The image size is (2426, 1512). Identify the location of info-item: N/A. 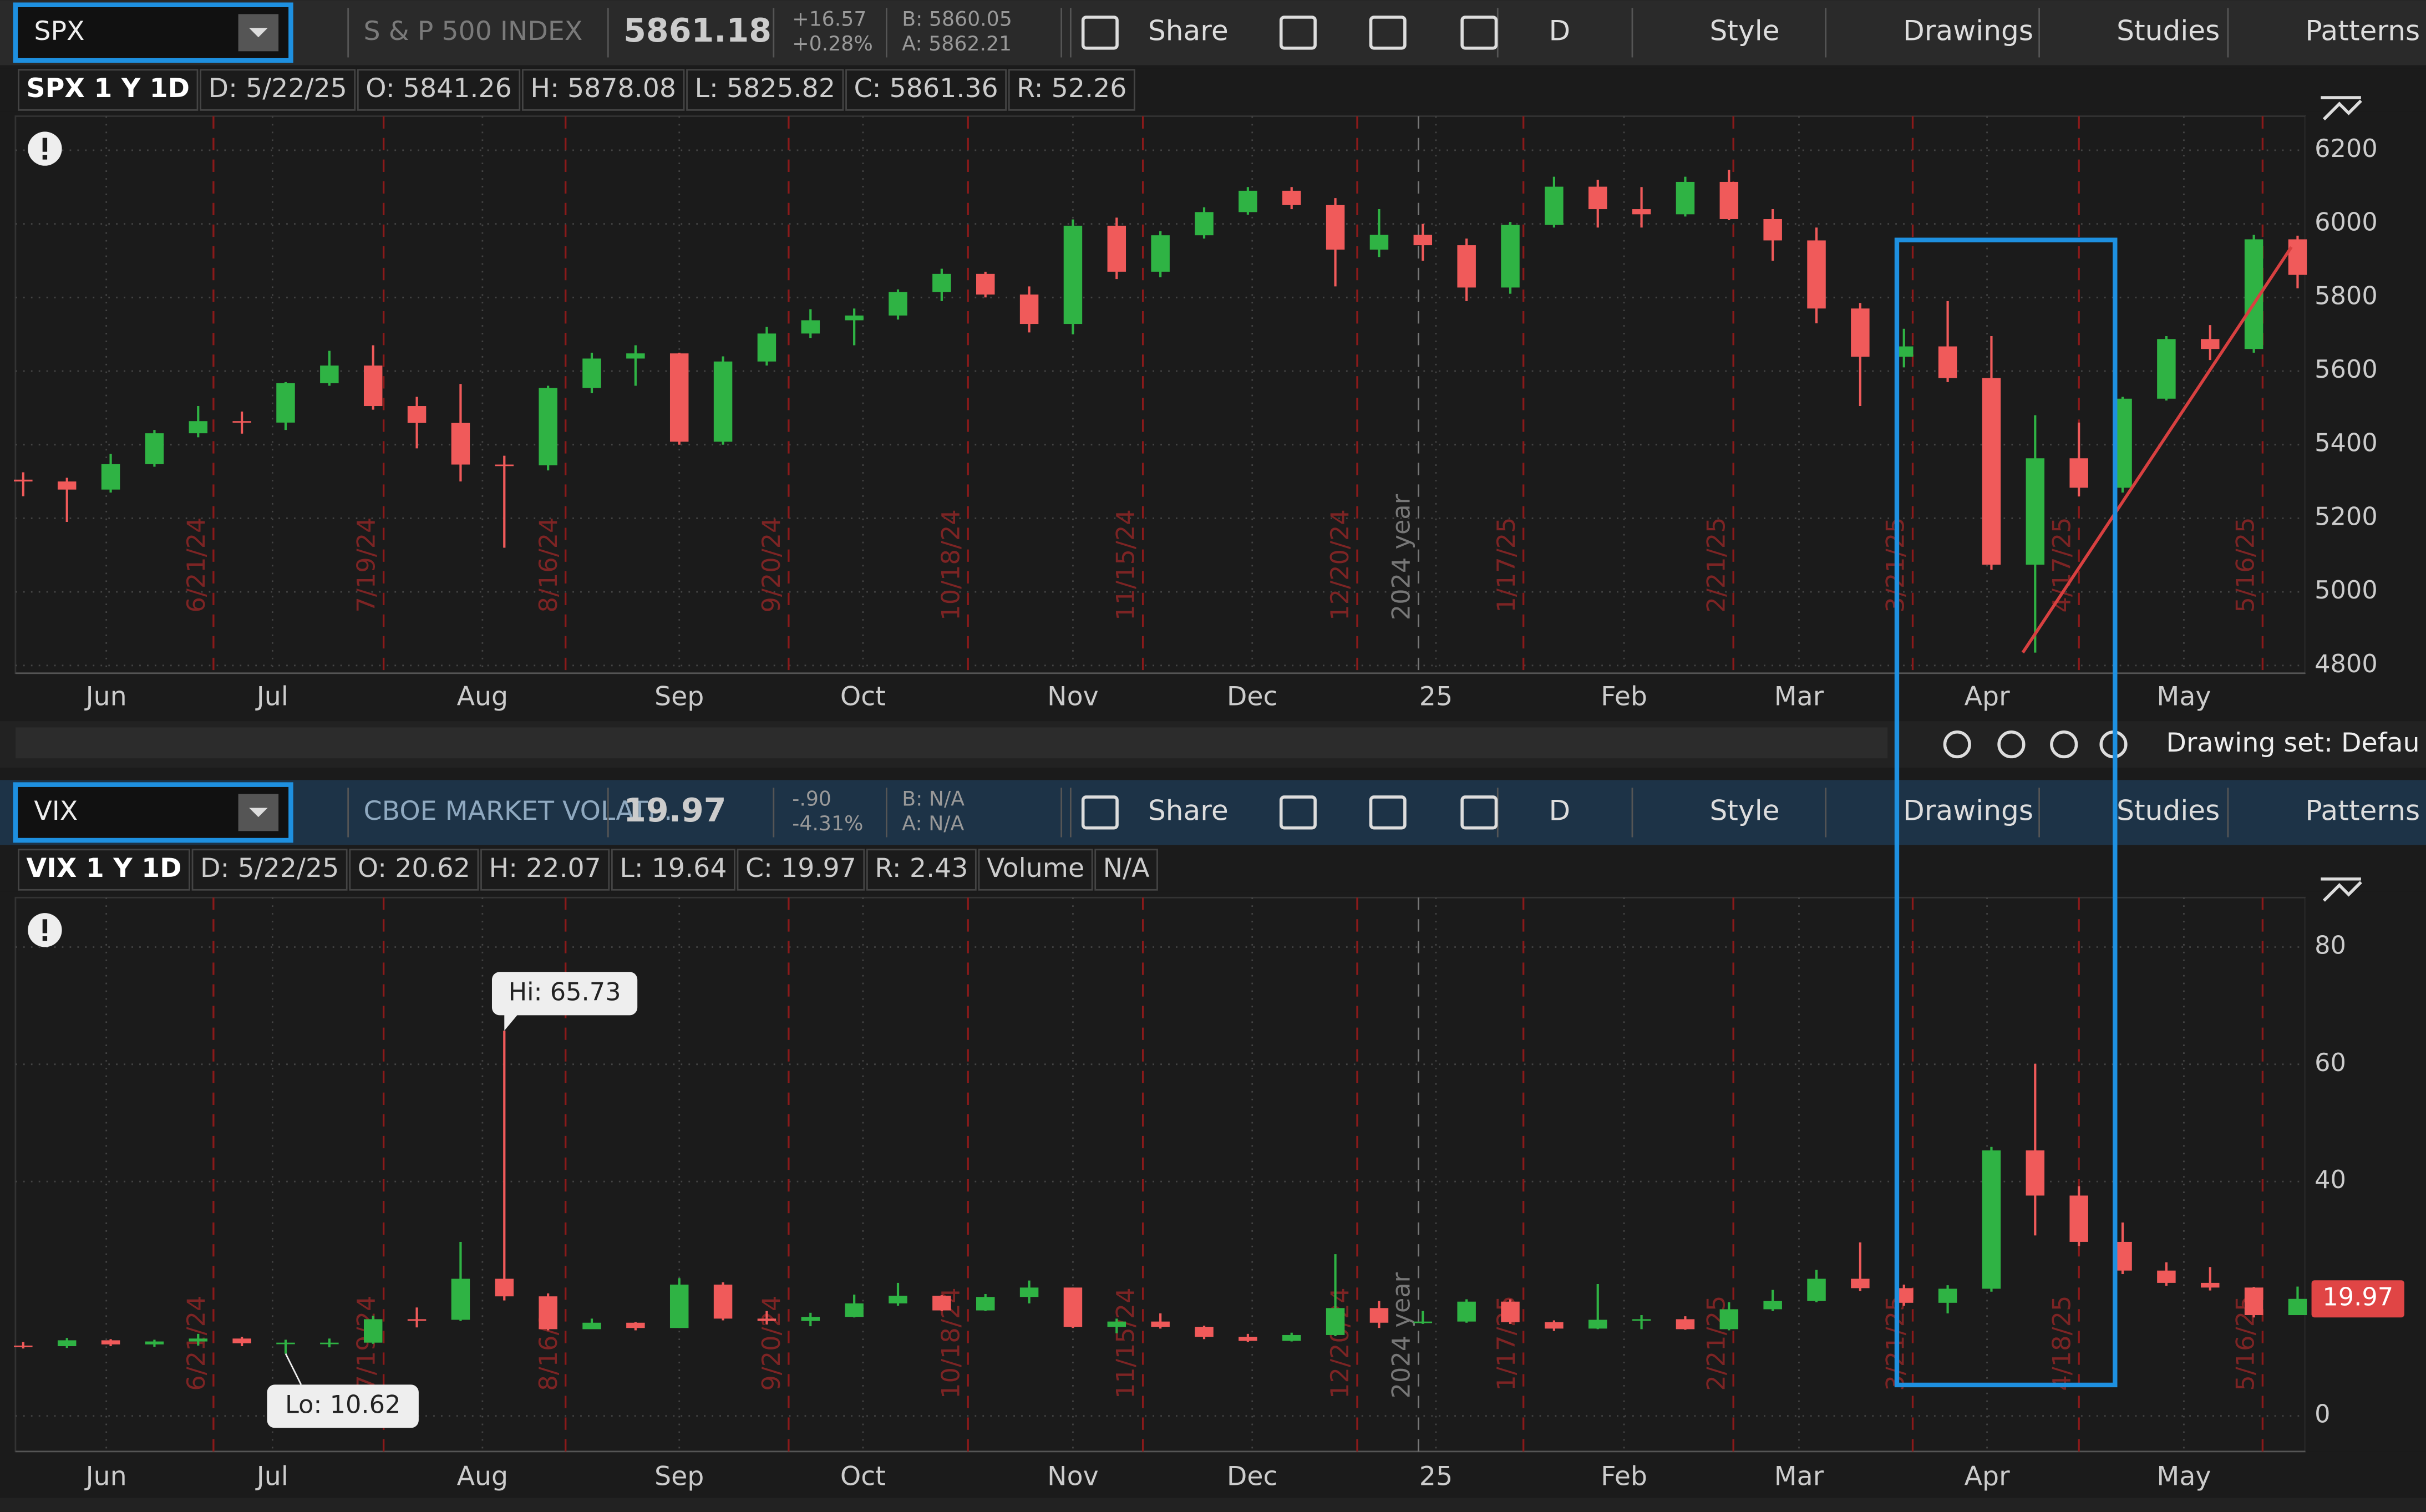
(1126, 869).